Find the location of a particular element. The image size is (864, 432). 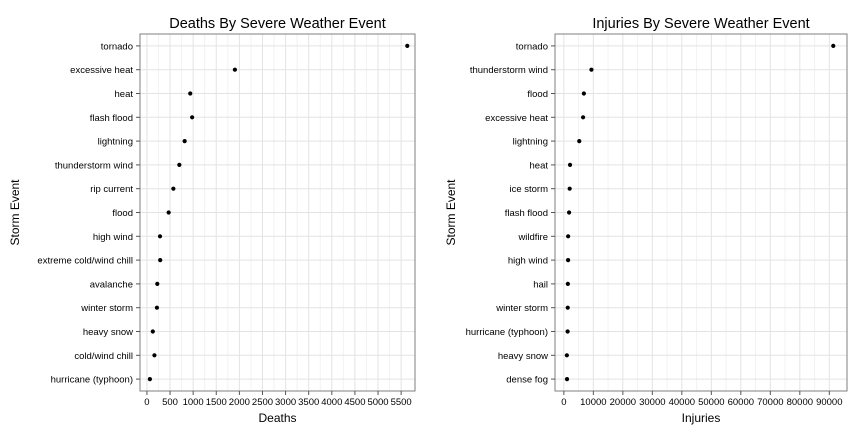

chart-1-y-axis-title: Storm Event is located at coordinates (15, 212).